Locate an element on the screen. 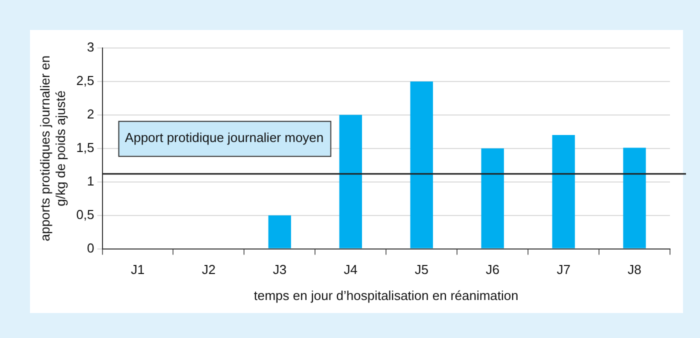 This screenshot has height=338, width=700. x-tick-label: J6 is located at coordinates (493, 270).